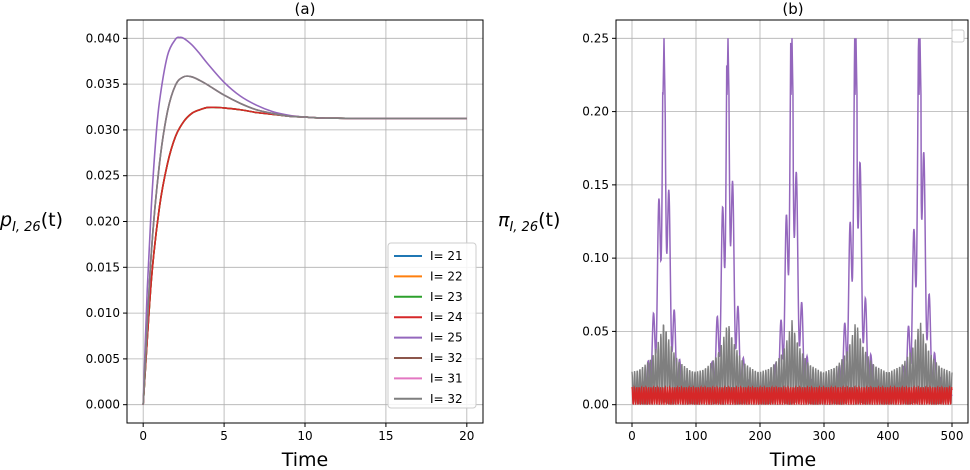 This screenshot has height=470, width=970. Describe the element at coordinates (595, 331) in the screenshot. I see `panel-b-ytick-label: 0.05` at that location.